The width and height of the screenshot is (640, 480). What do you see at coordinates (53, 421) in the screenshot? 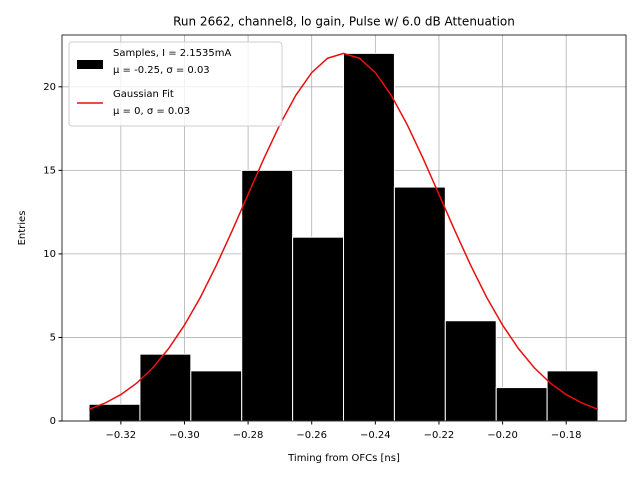
I see `y-tick-label: 0` at bounding box center [53, 421].